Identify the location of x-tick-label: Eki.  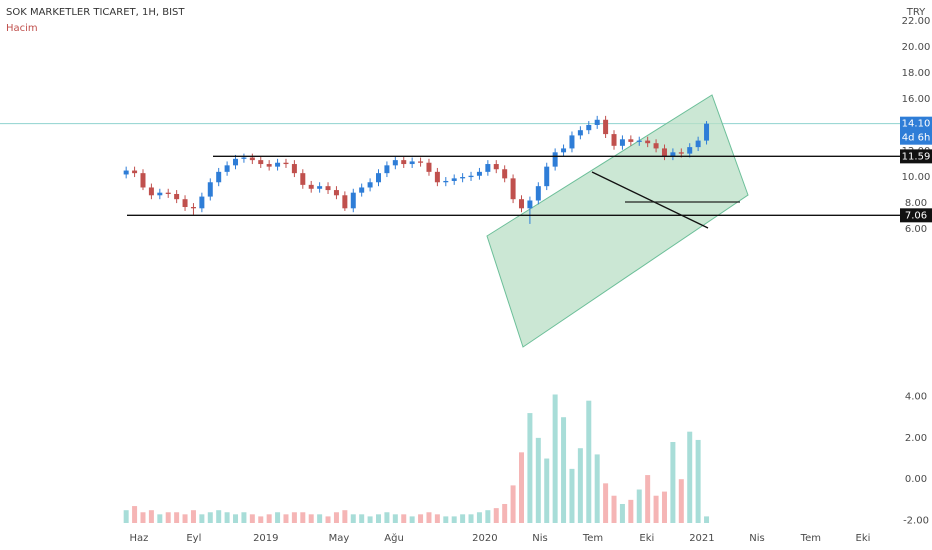
(863, 538).